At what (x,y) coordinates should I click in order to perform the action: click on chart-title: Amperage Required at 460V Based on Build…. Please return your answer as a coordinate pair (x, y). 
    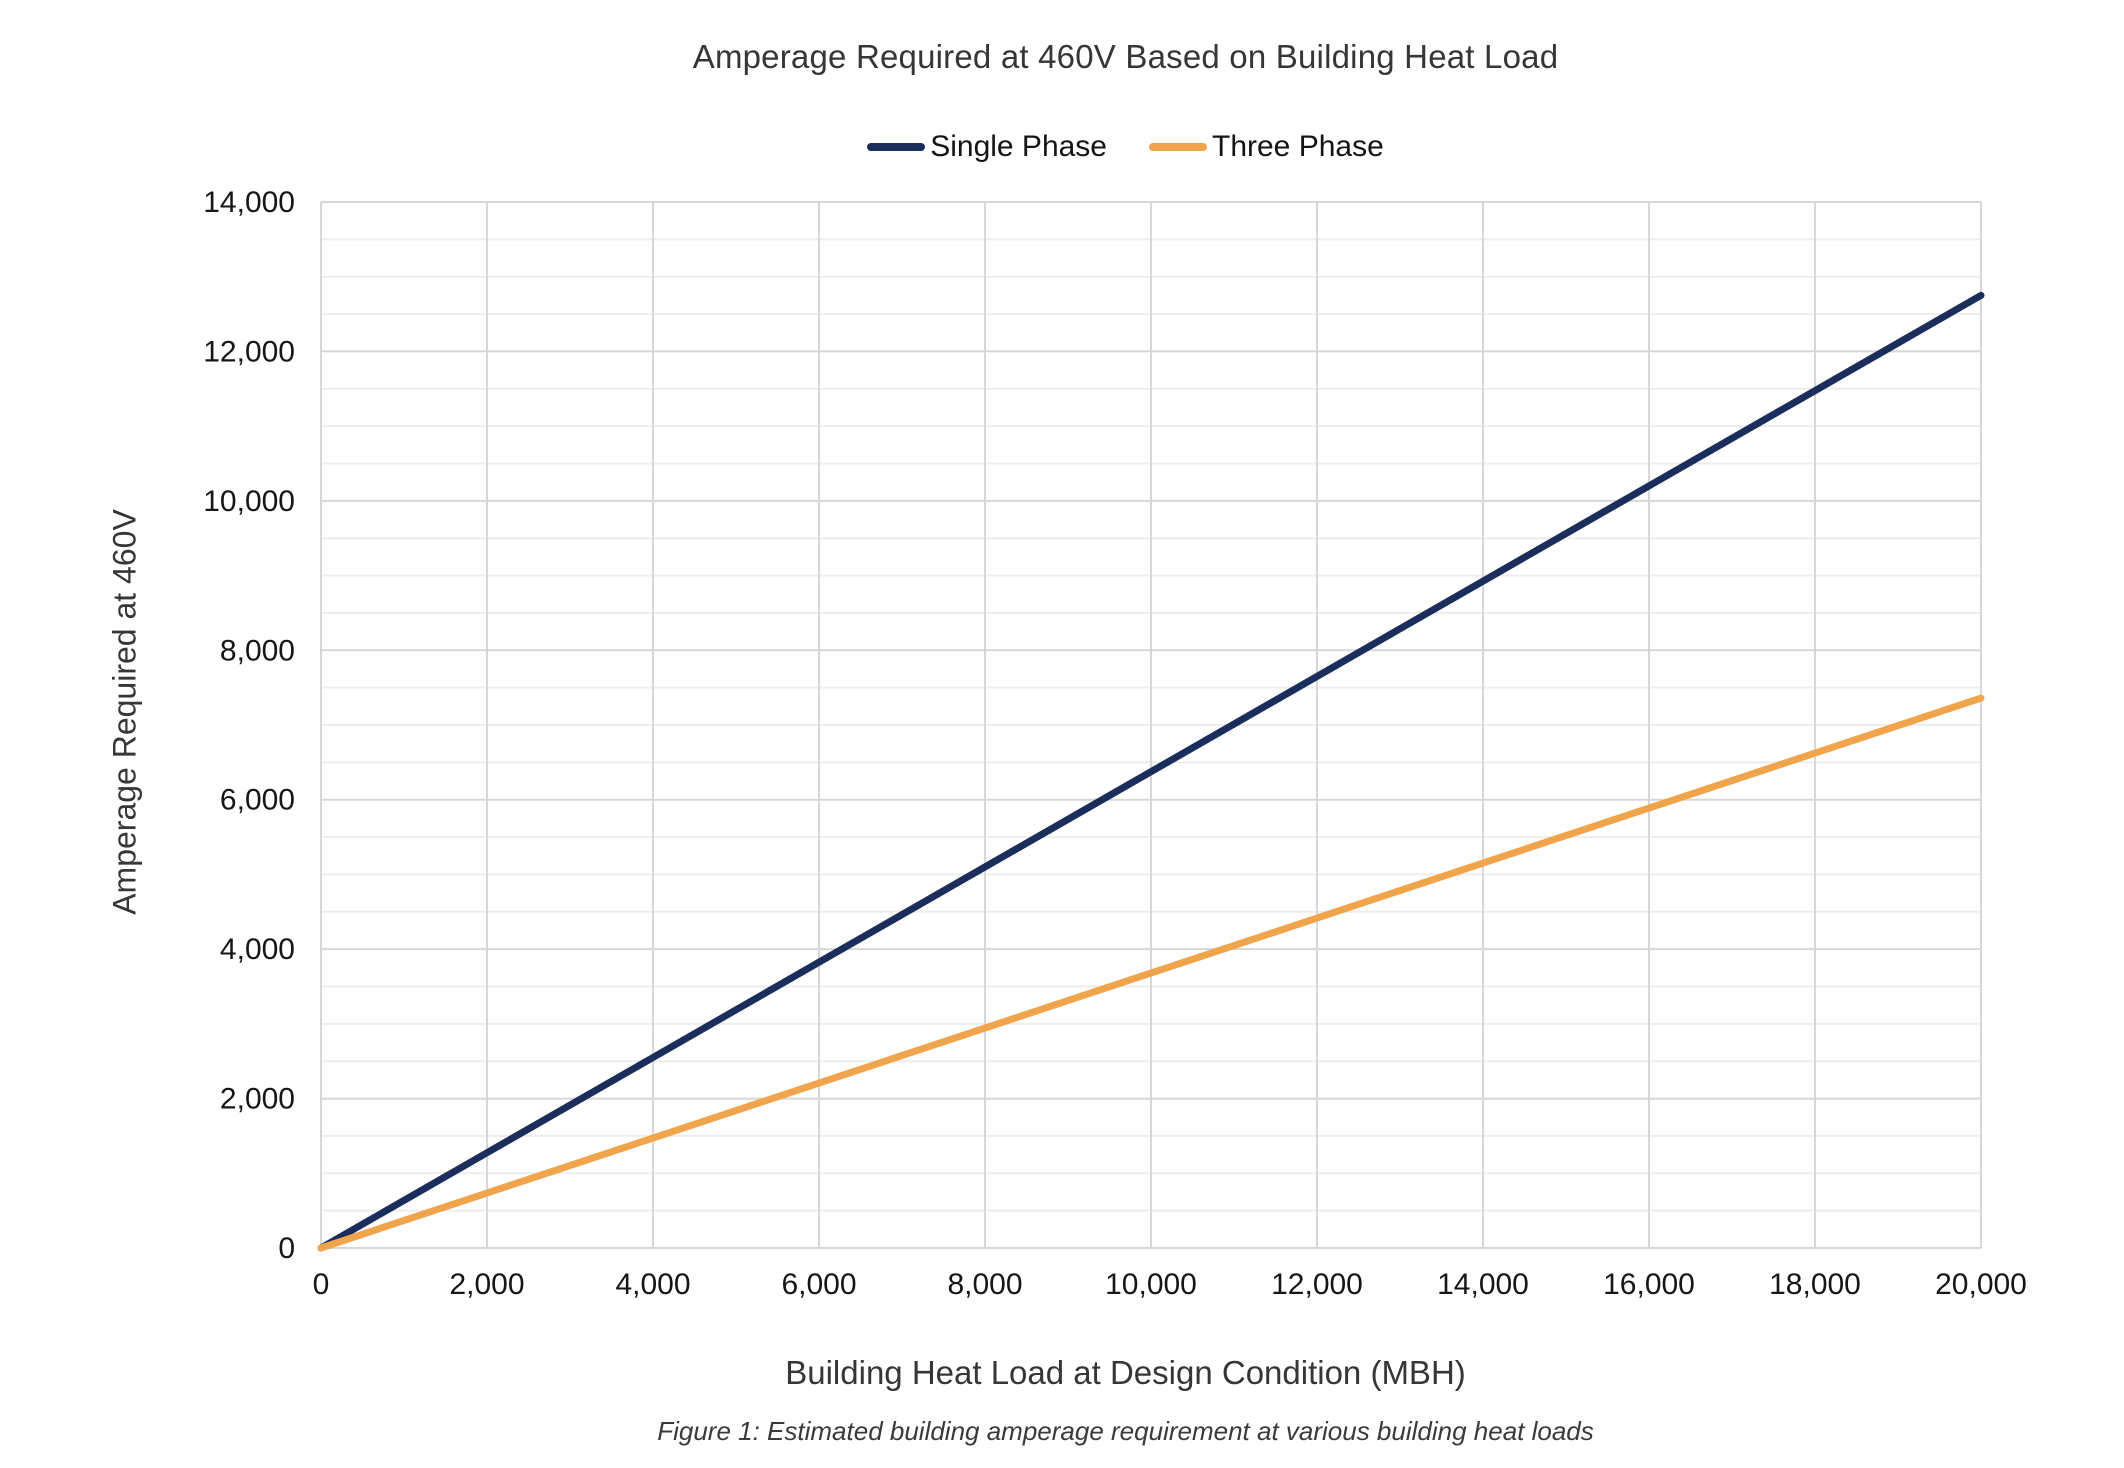
    Looking at the image, I should click on (1125, 56).